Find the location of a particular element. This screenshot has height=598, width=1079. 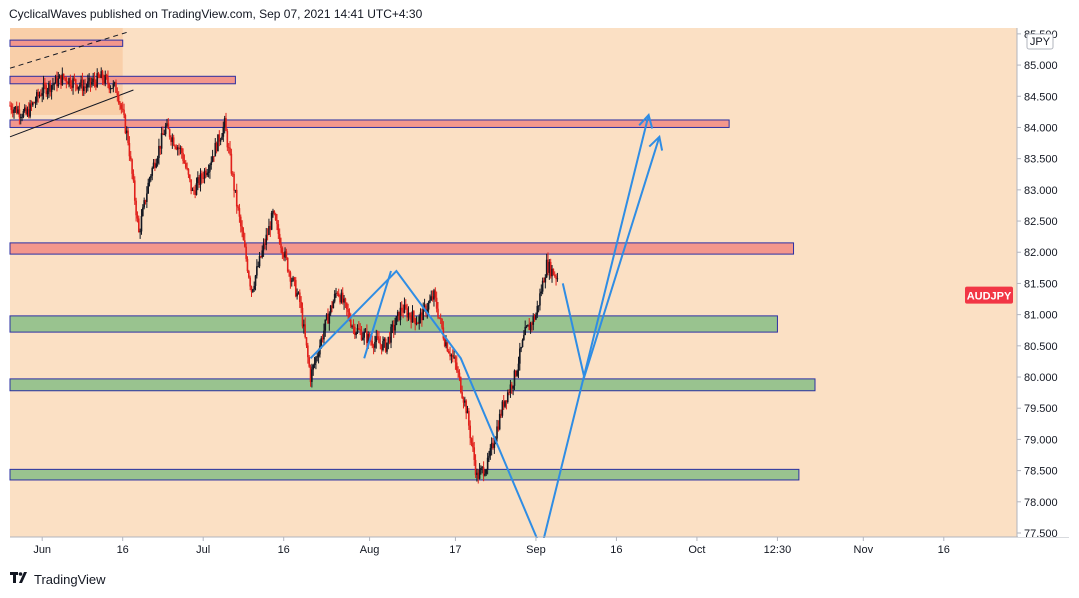

x-tick-label: 17 is located at coordinates (455, 550).